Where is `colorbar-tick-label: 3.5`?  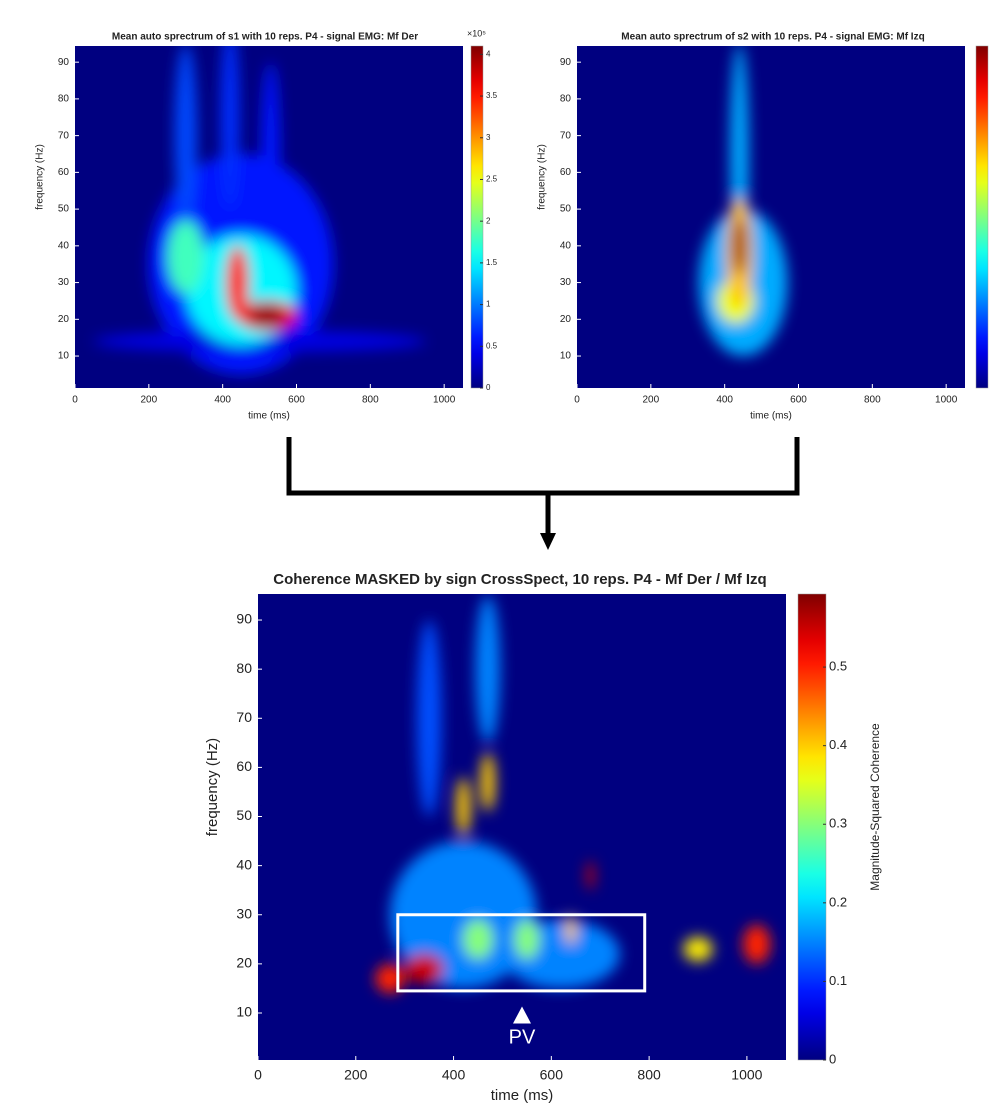
colorbar-tick-label: 3.5 is located at coordinates (492, 95).